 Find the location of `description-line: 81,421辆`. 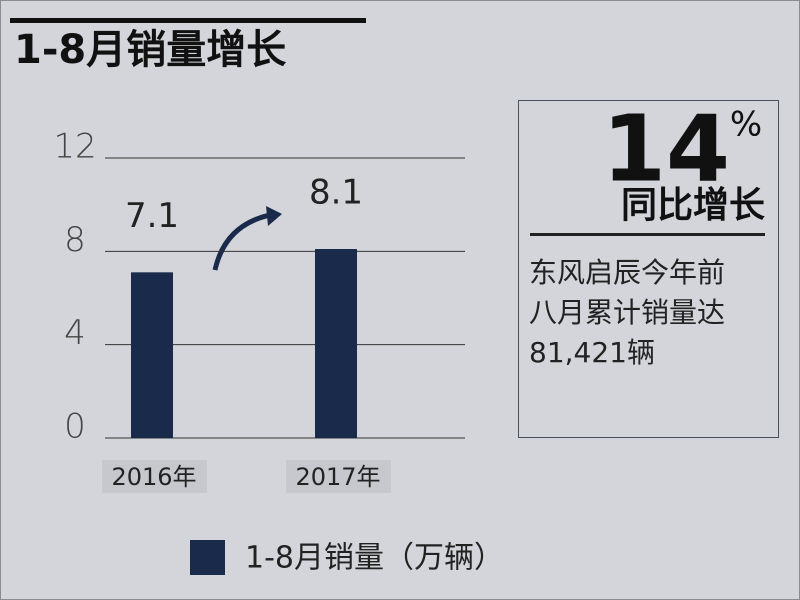

description-line: 81,421辆 is located at coordinates (592, 352).